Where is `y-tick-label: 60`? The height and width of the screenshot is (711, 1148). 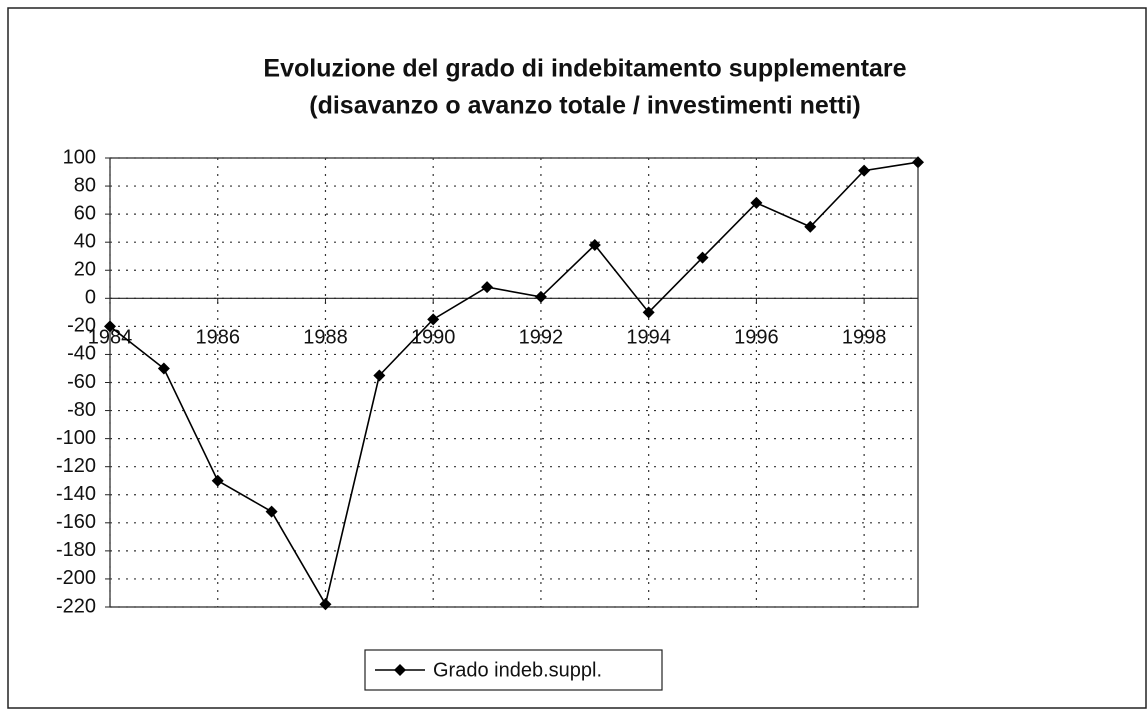 y-tick-label: 60 is located at coordinates (85, 213).